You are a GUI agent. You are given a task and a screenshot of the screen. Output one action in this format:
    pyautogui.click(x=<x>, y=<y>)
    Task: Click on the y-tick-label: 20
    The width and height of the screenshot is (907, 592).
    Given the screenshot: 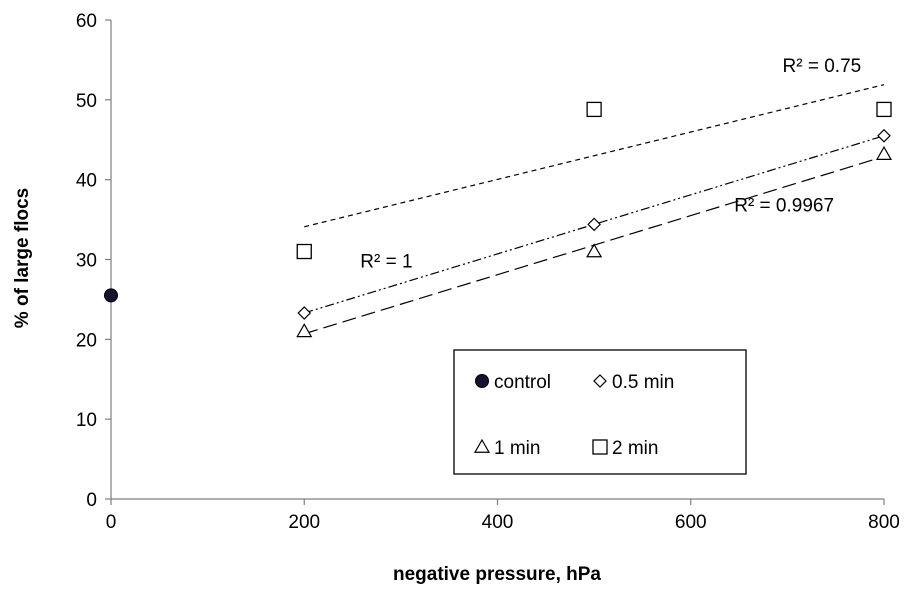 What is the action you would take?
    pyautogui.click(x=86, y=340)
    